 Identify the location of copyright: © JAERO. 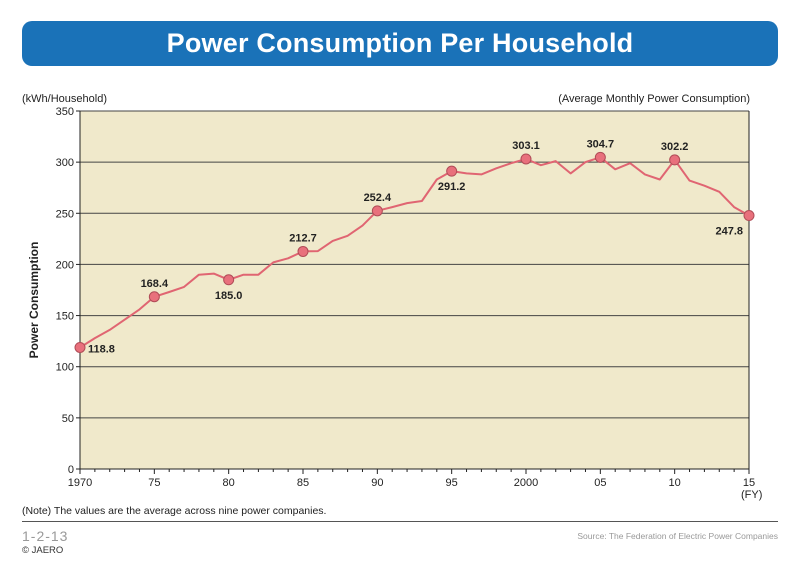
(43, 550).